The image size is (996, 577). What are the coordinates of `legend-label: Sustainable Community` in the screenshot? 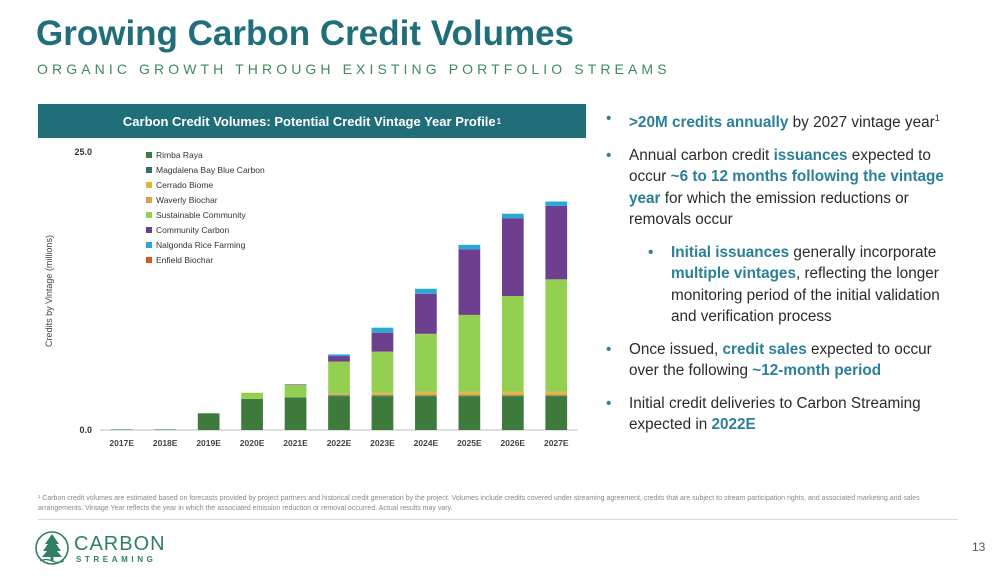 It's located at (201, 215).